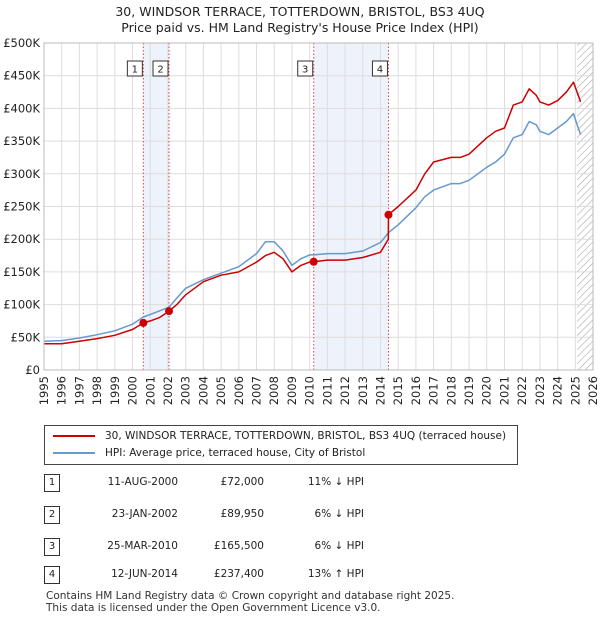  I want to click on x-tick-label: 2007, so click(257, 390).